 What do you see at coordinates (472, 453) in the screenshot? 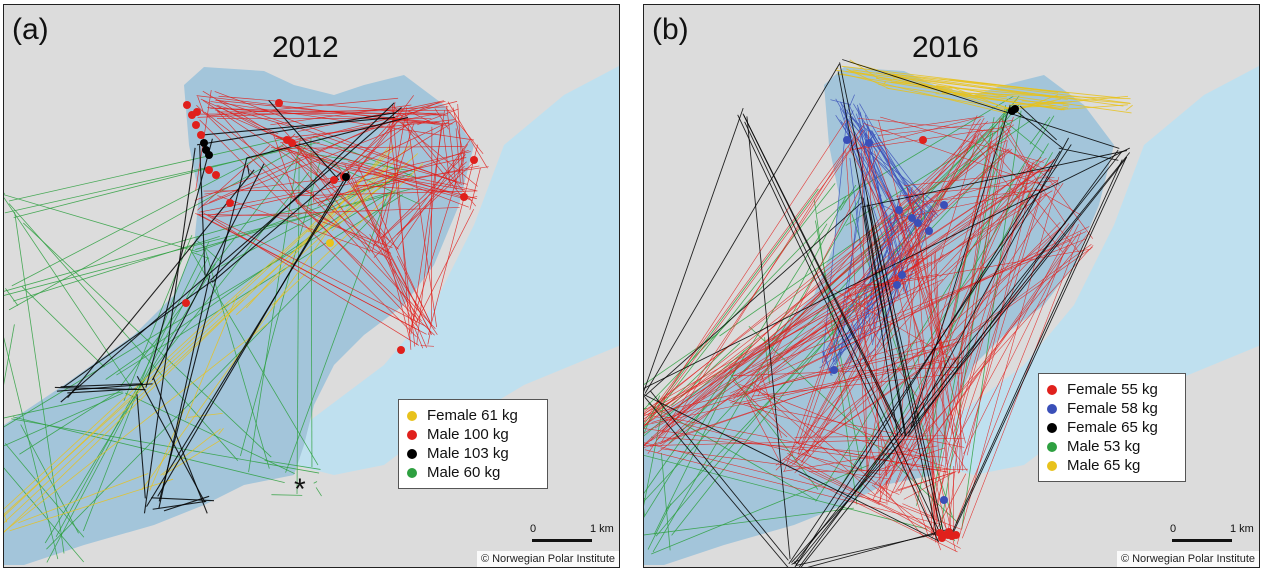
I see `legend-item: Male 103 kg` at bounding box center [472, 453].